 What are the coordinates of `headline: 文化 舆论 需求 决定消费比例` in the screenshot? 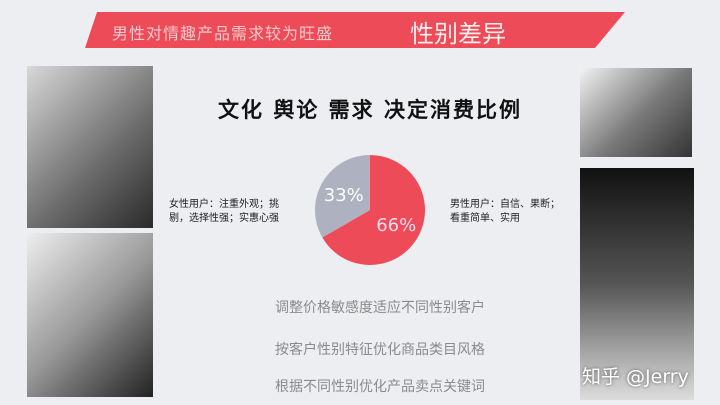 It's located at (370, 110).